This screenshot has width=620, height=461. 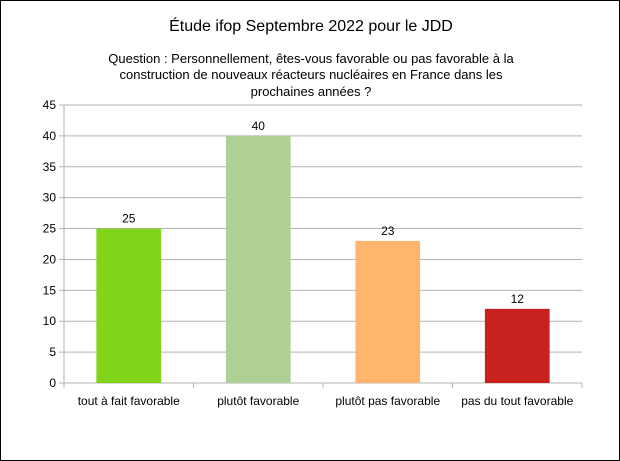 I want to click on y-tick-label: 30, so click(x=50, y=198).